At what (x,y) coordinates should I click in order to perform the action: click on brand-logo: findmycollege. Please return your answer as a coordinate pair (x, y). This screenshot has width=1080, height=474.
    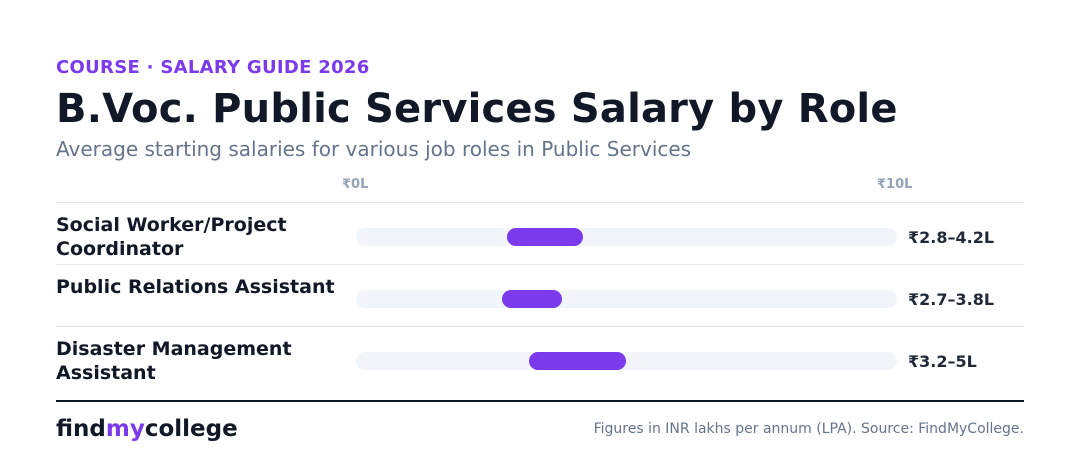
    Looking at the image, I should click on (147, 429).